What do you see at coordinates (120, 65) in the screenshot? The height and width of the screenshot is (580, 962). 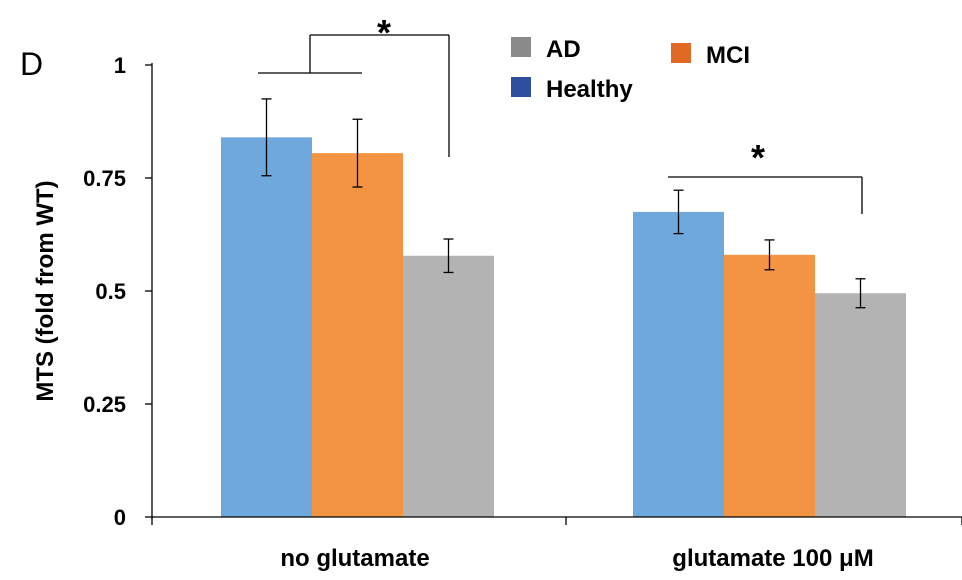 I see `y-tick-label: 1` at bounding box center [120, 65].